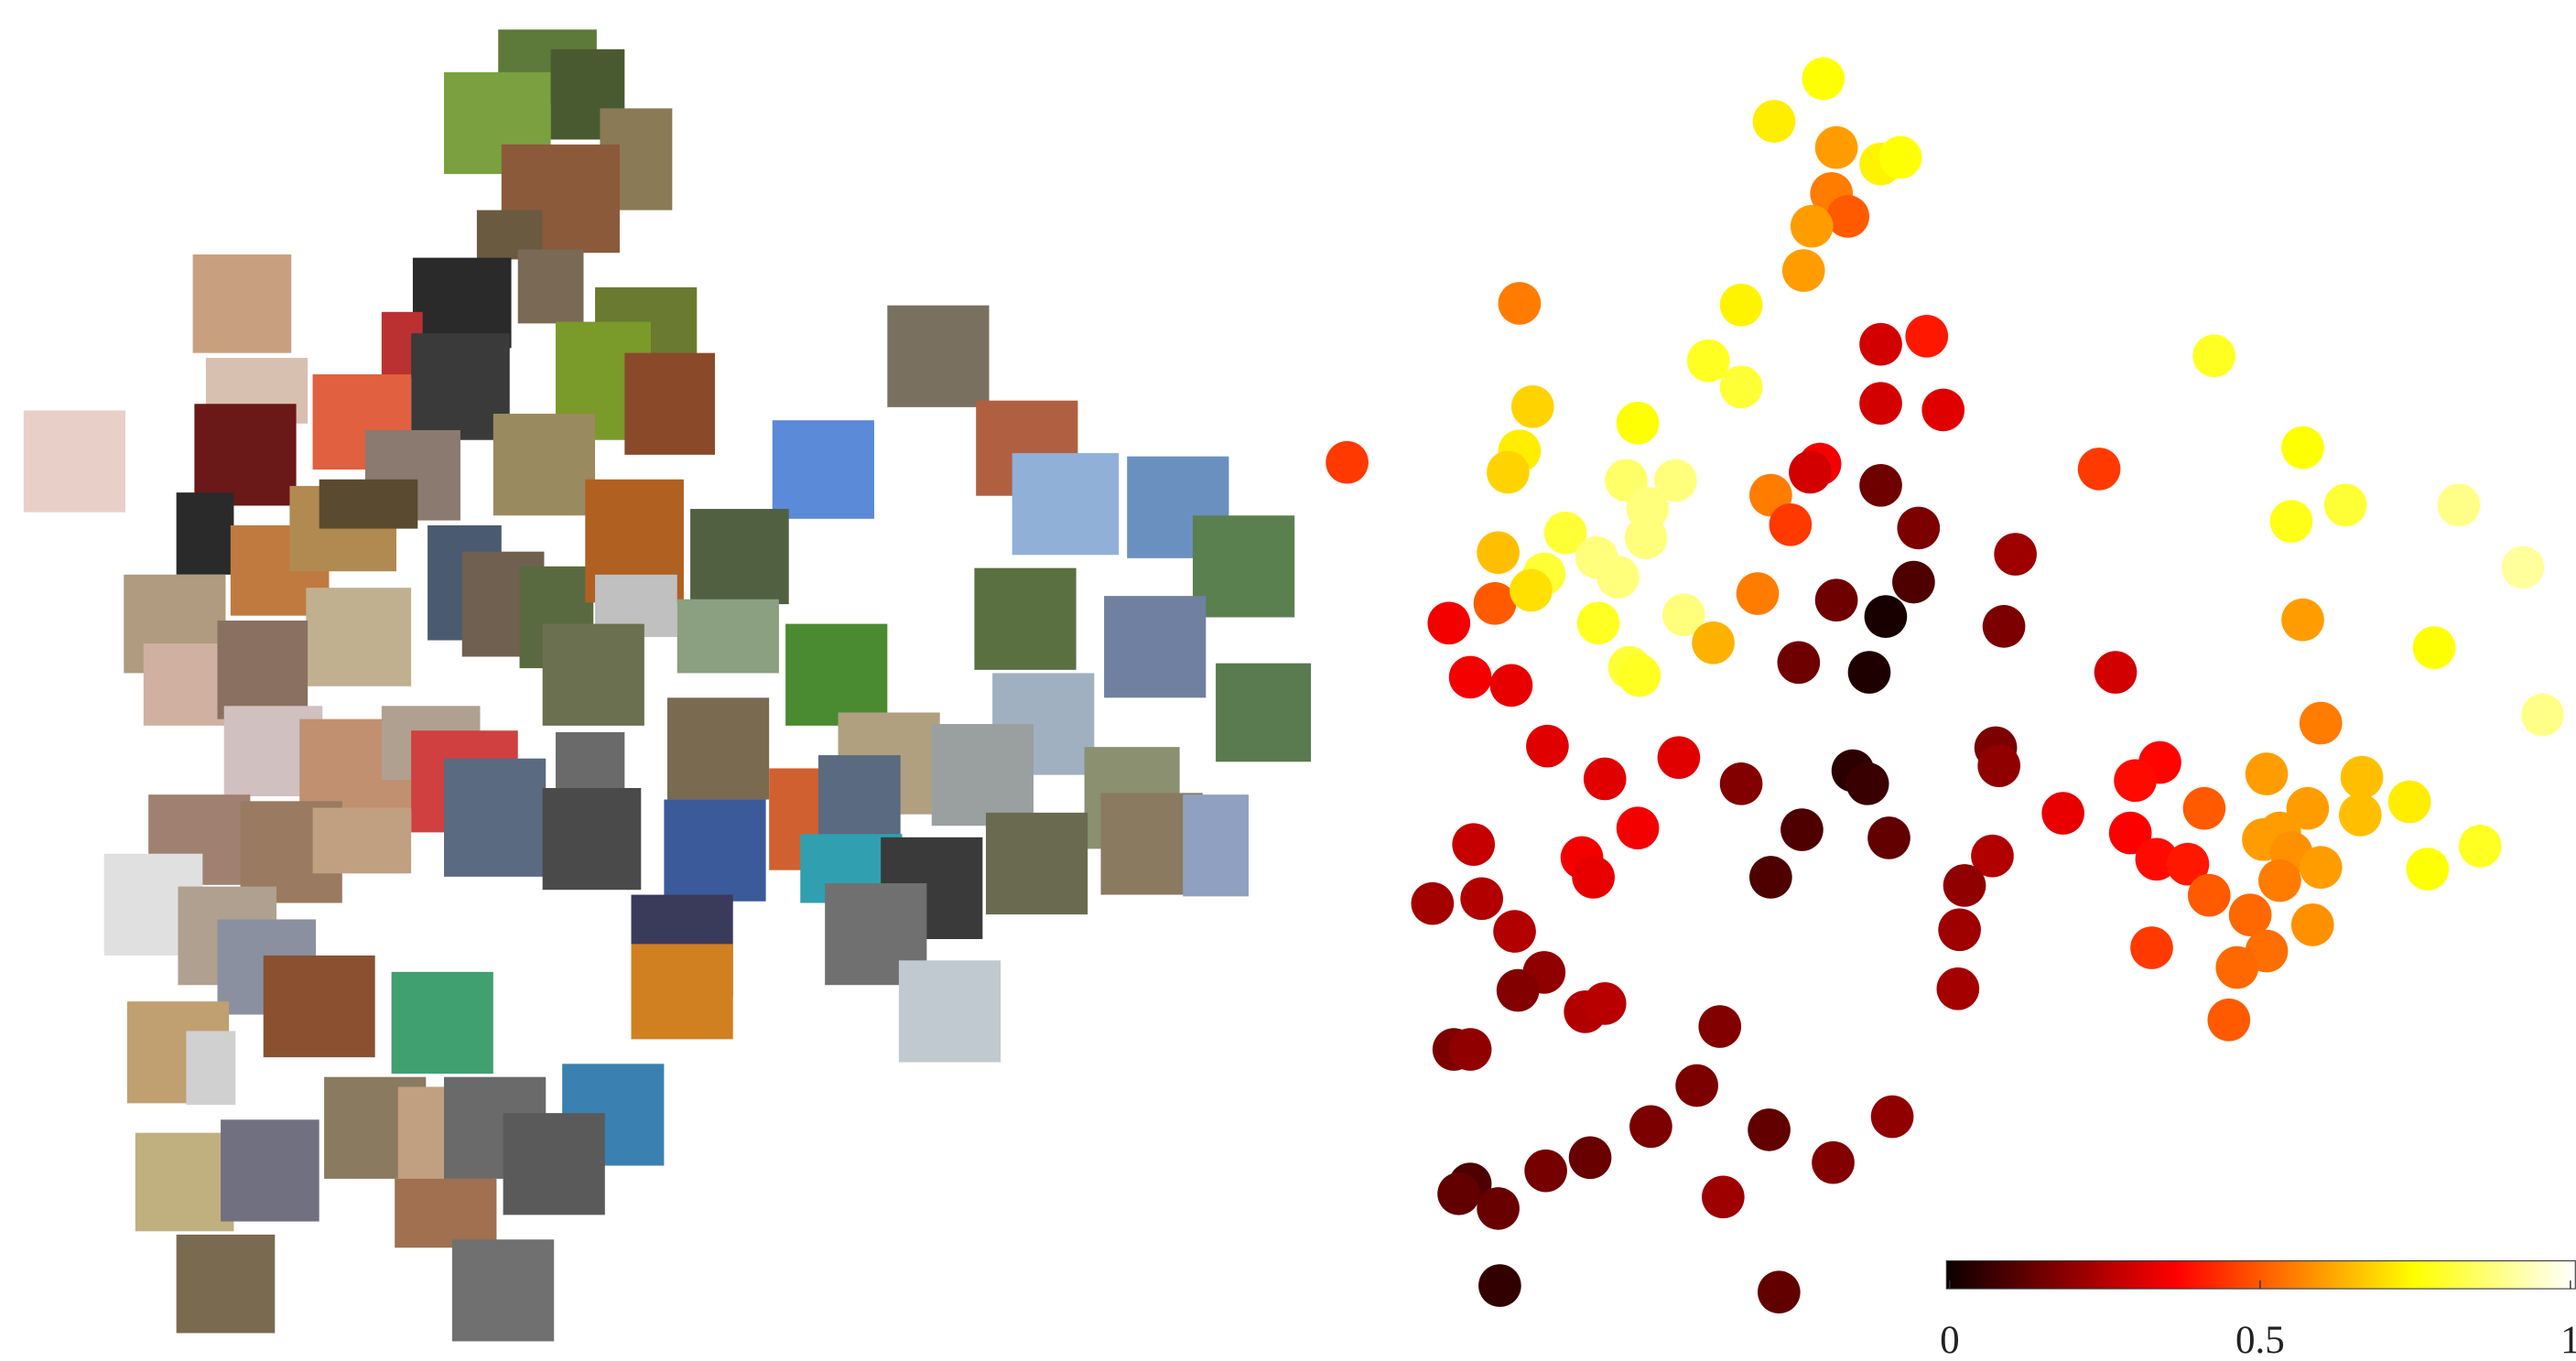 This screenshot has height=1361, width=2576. Describe the element at coordinates (1950, 1340) in the screenshot. I see `colorbar-tick-label: 0` at that location.